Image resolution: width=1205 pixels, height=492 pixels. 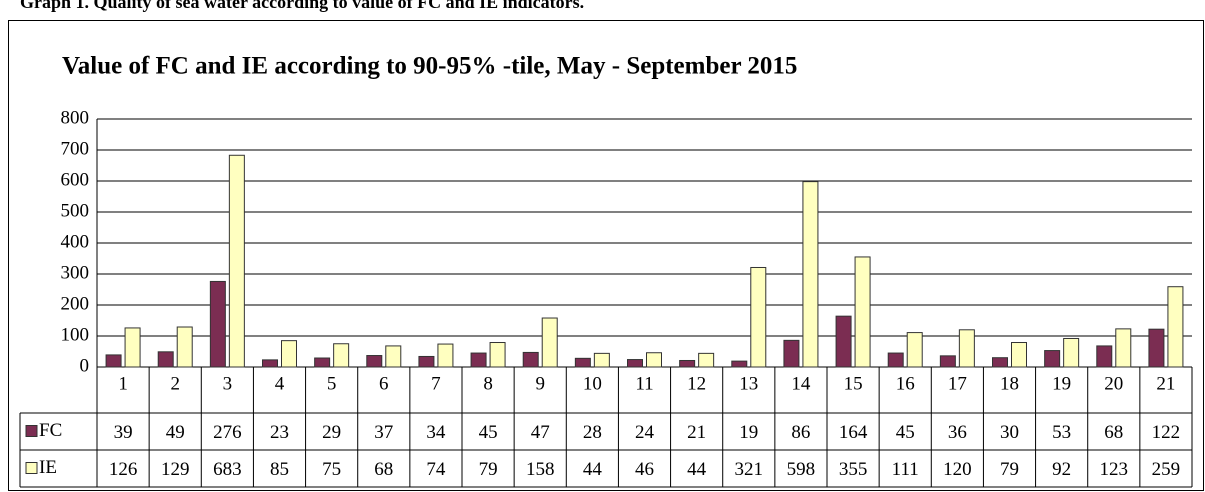 I want to click on x-tick-label: 21, so click(x=1165, y=383).